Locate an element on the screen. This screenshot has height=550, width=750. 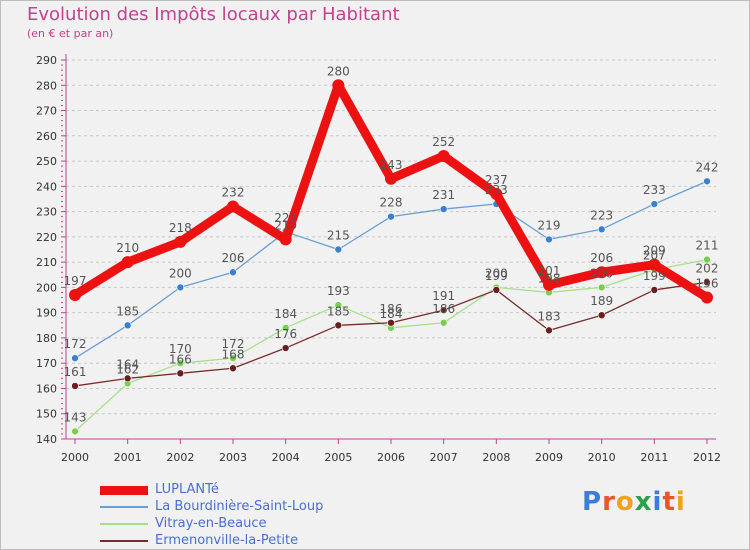
x-tick-label: 2005 is located at coordinates (338, 457).